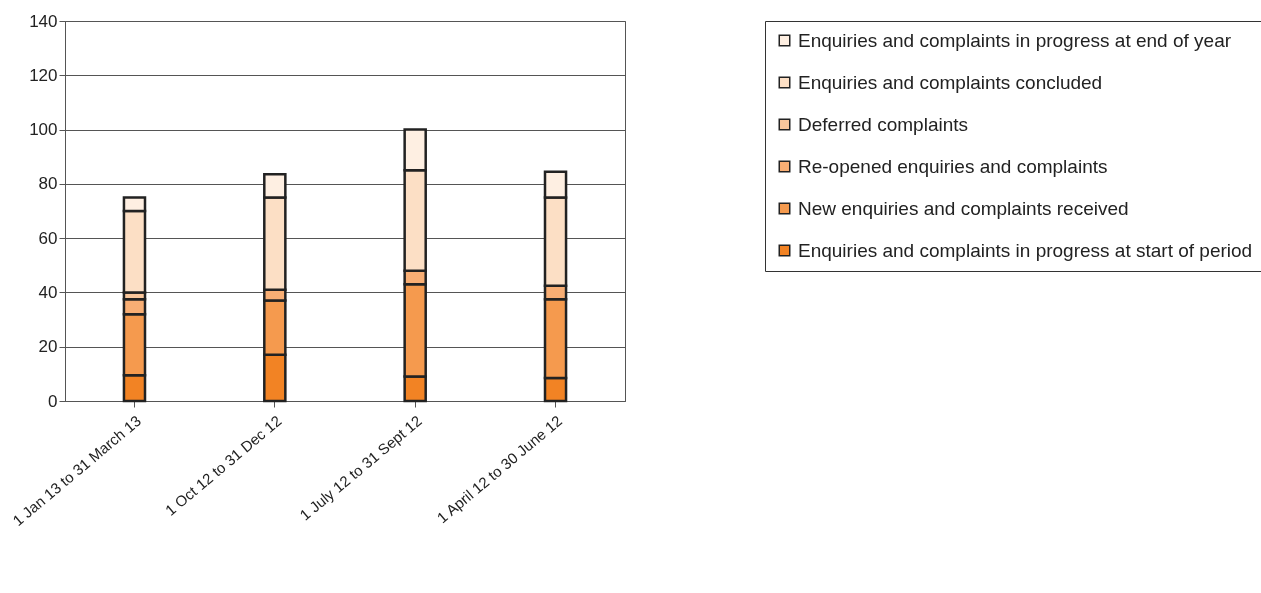  Describe the element at coordinates (360, 467) in the screenshot. I see `x-tick-label: 1 July 12 to 31 Sept 12` at that location.